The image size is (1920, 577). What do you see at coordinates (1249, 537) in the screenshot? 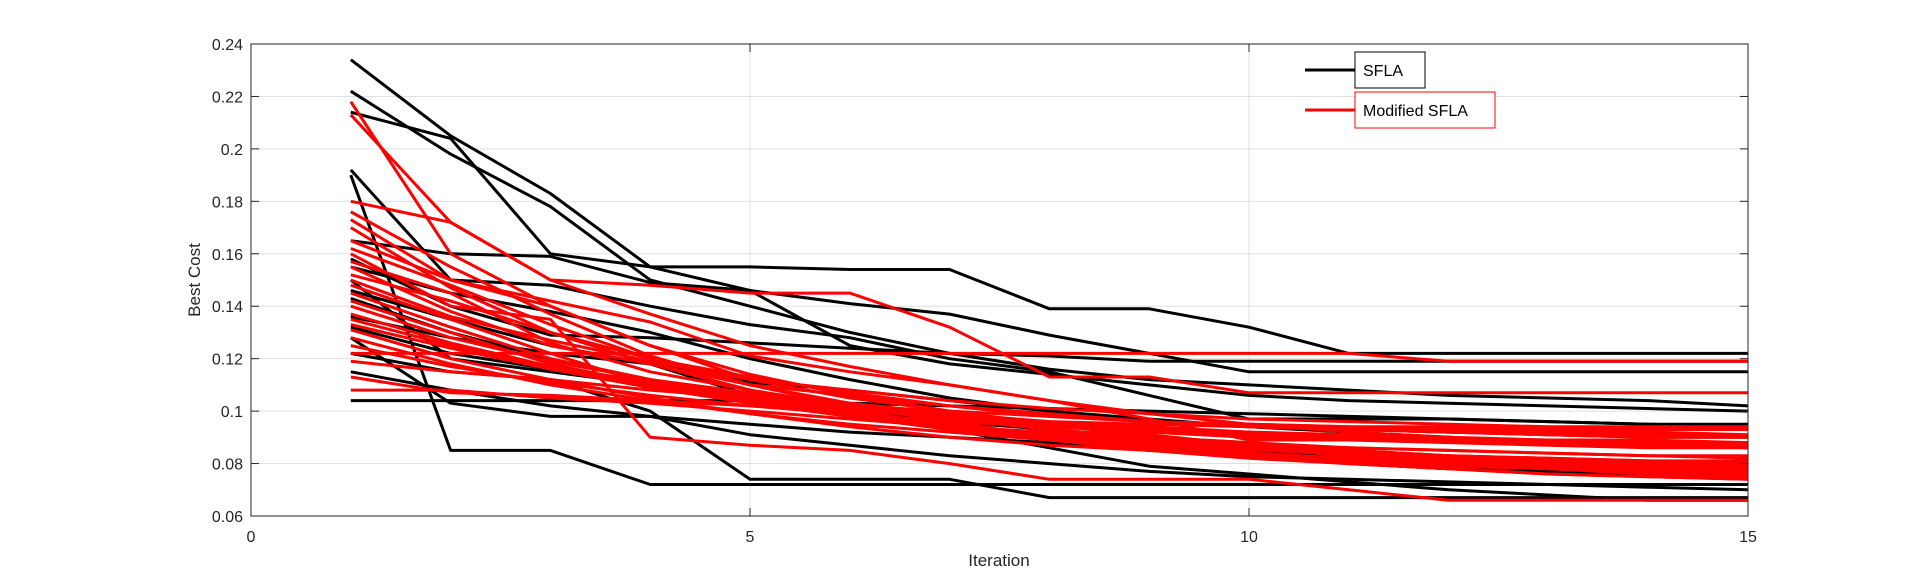
I see `x-tick-label: 10` at bounding box center [1249, 537].